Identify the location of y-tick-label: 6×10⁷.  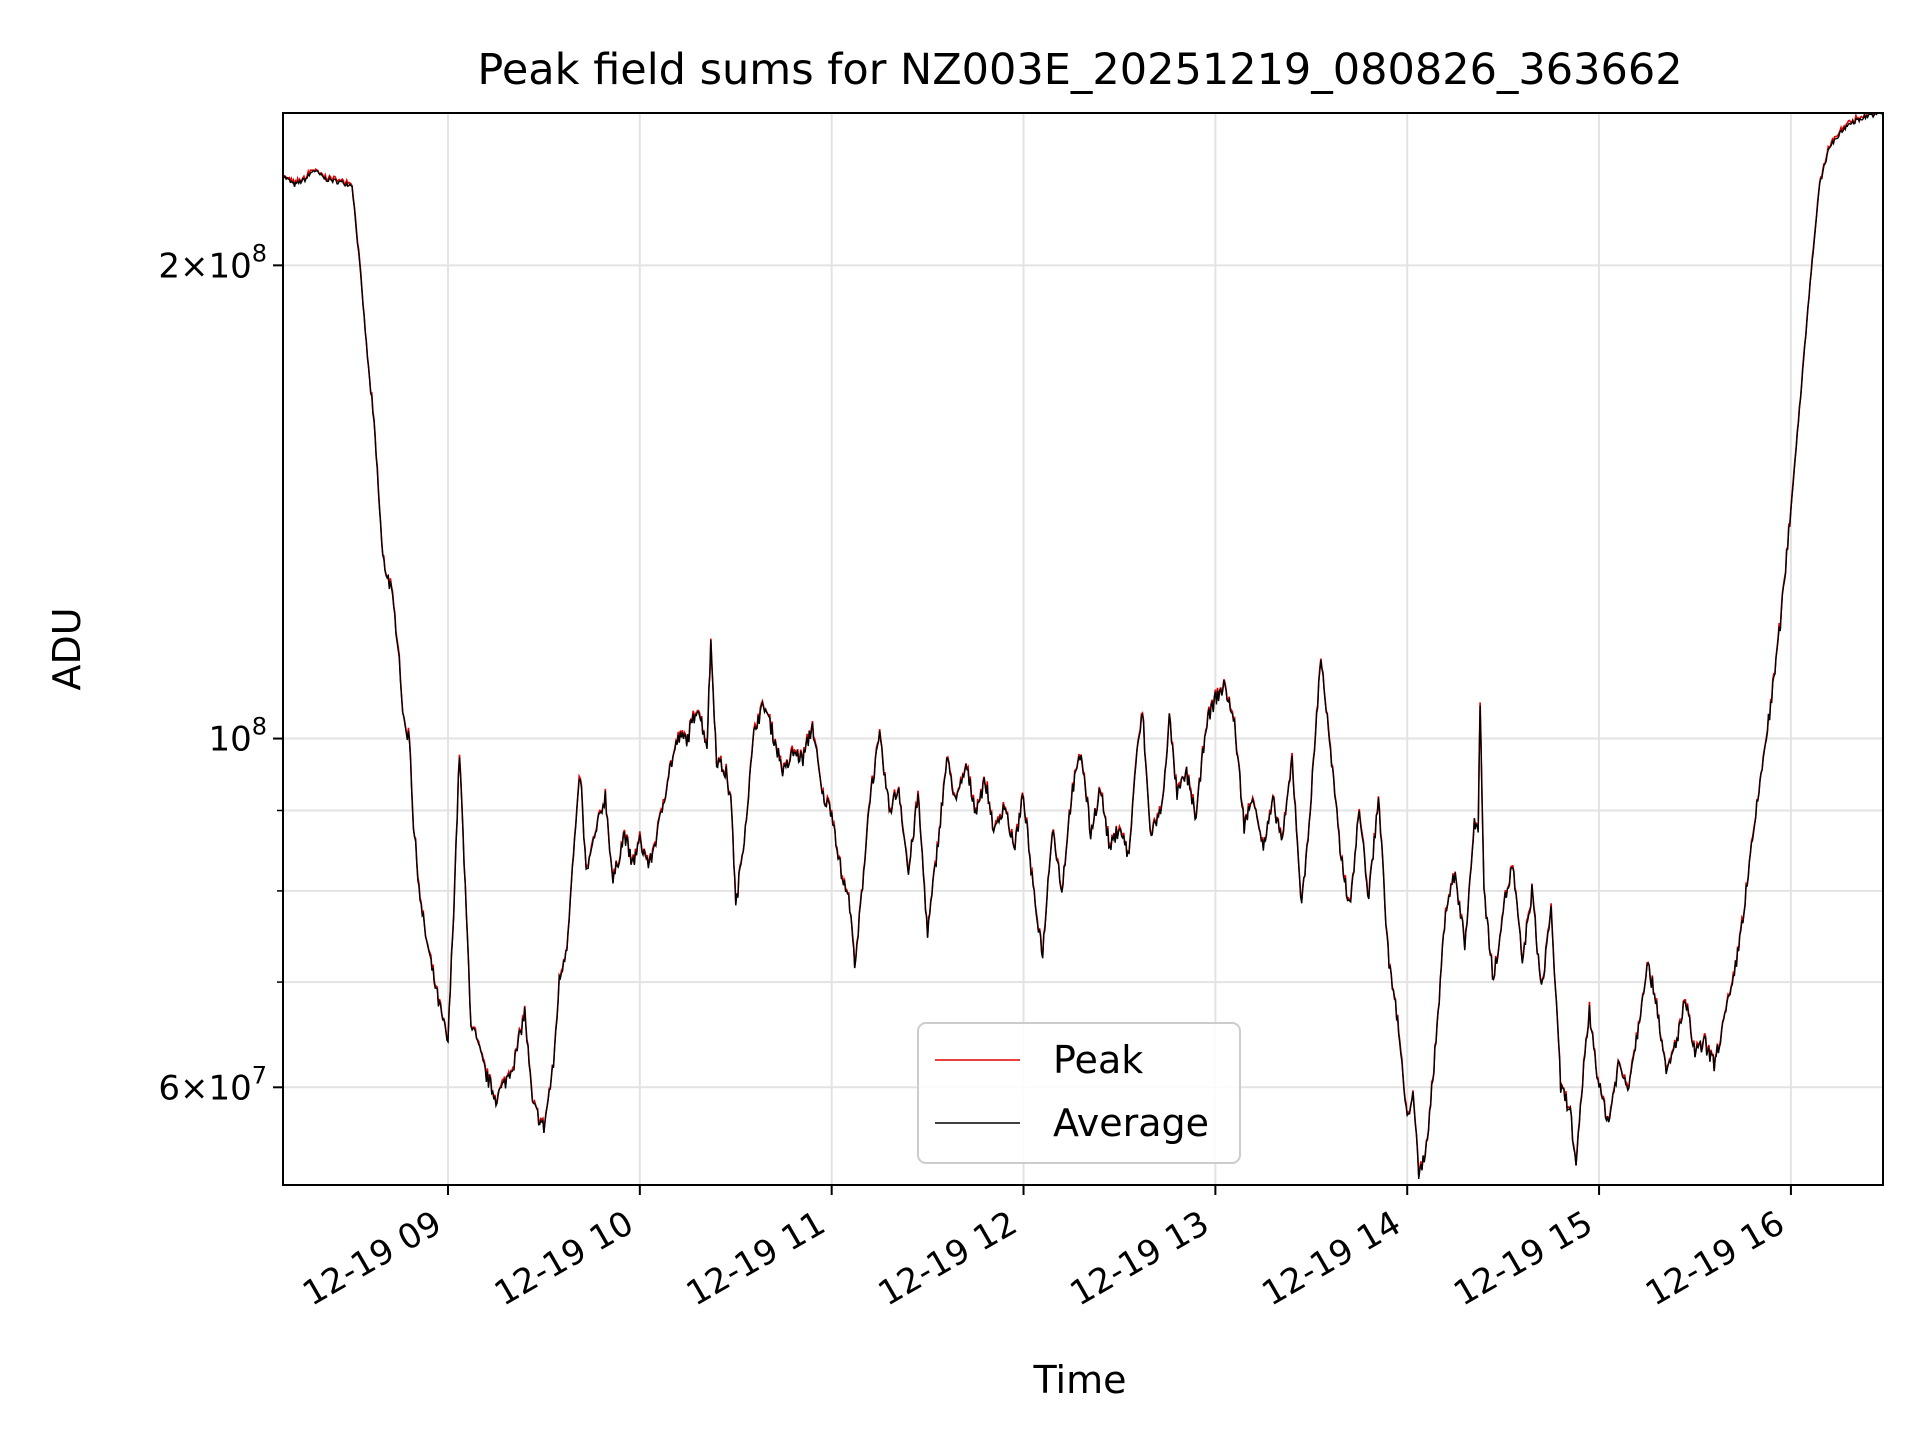
(212, 1084).